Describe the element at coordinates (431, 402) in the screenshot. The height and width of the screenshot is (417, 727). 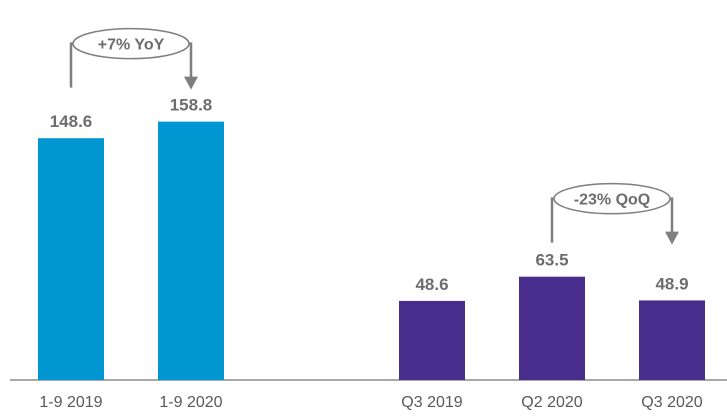
I see `x-tick-label: Q3 2019` at that location.